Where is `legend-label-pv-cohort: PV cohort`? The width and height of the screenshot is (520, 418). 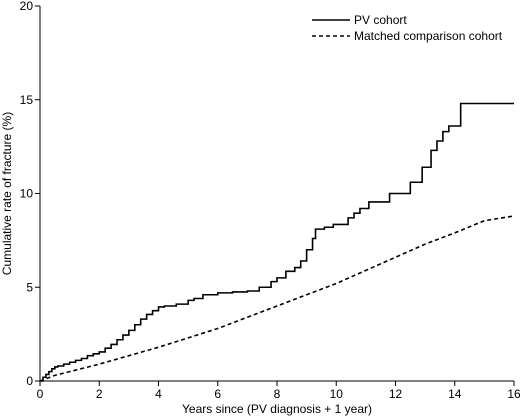
legend-label-pv-cohort: PV cohort is located at coordinates (380, 20).